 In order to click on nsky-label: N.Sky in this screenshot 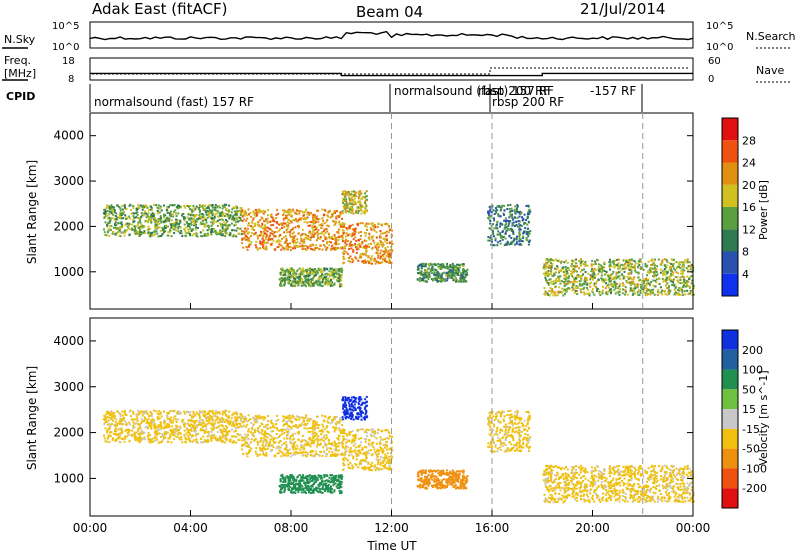, I will do `click(20, 39)`.